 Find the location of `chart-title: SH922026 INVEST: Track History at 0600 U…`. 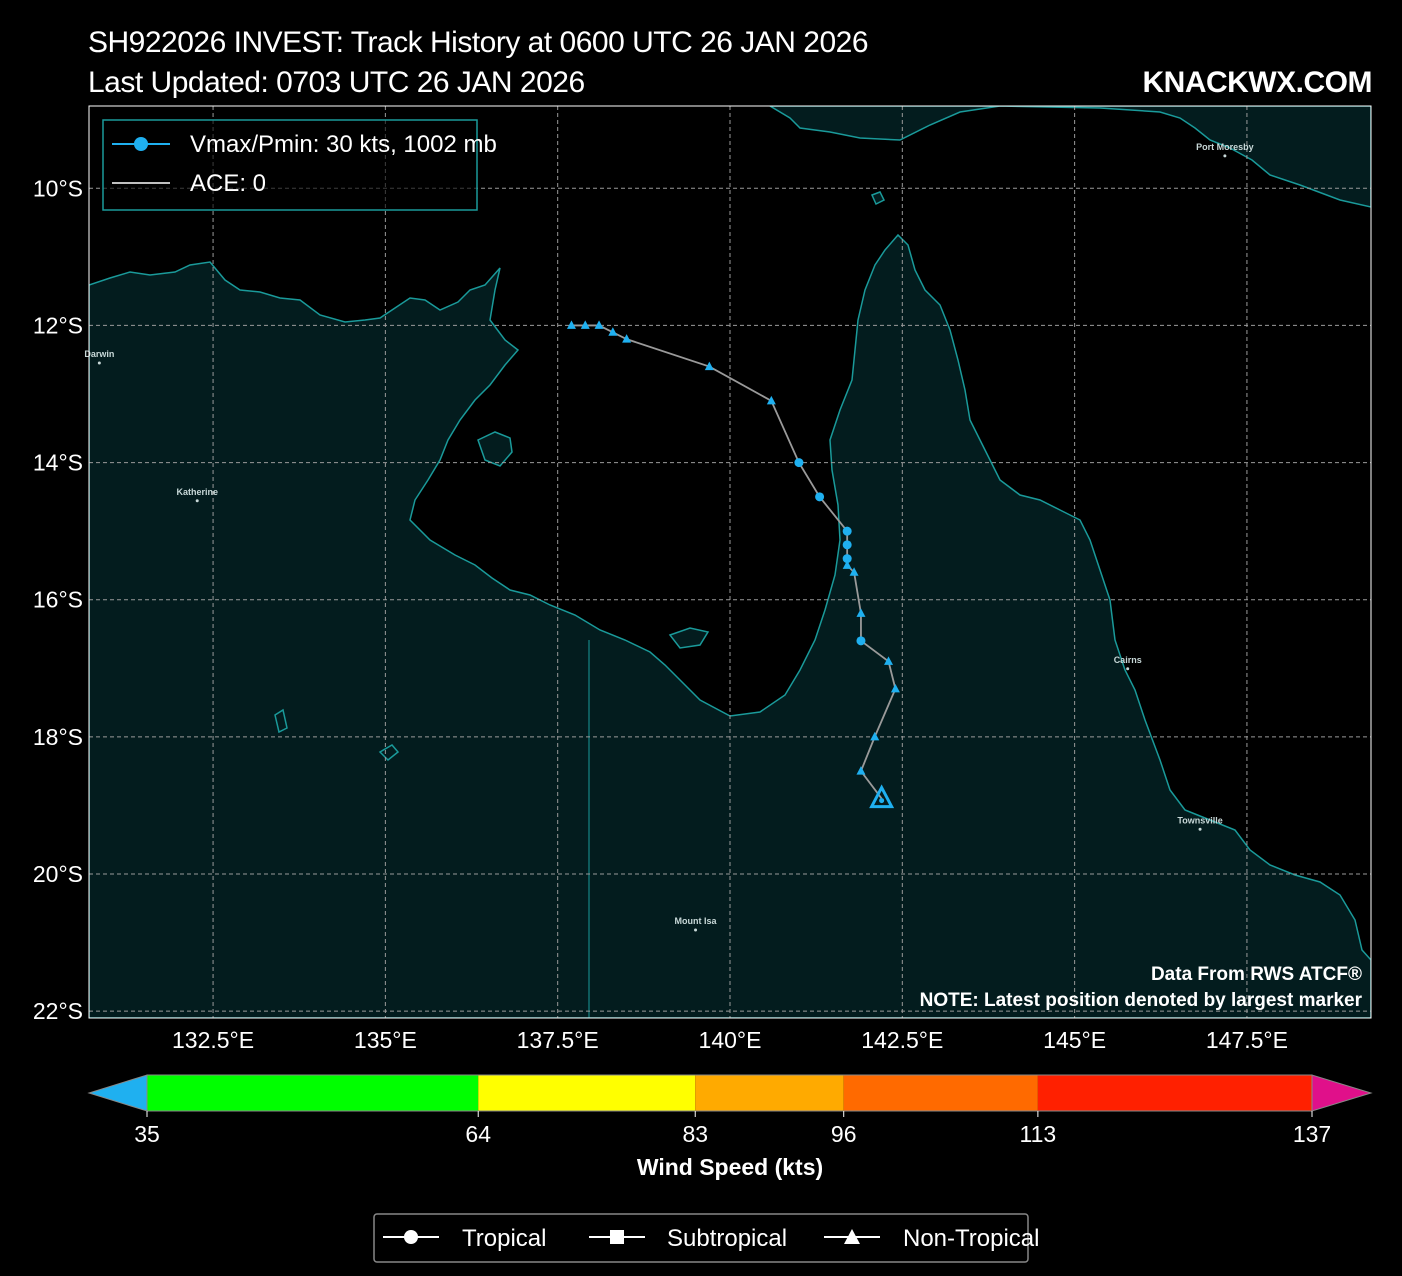

chart-title: SH922026 INVEST: Track History at 0600 U… is located at coordinates (478, 42).